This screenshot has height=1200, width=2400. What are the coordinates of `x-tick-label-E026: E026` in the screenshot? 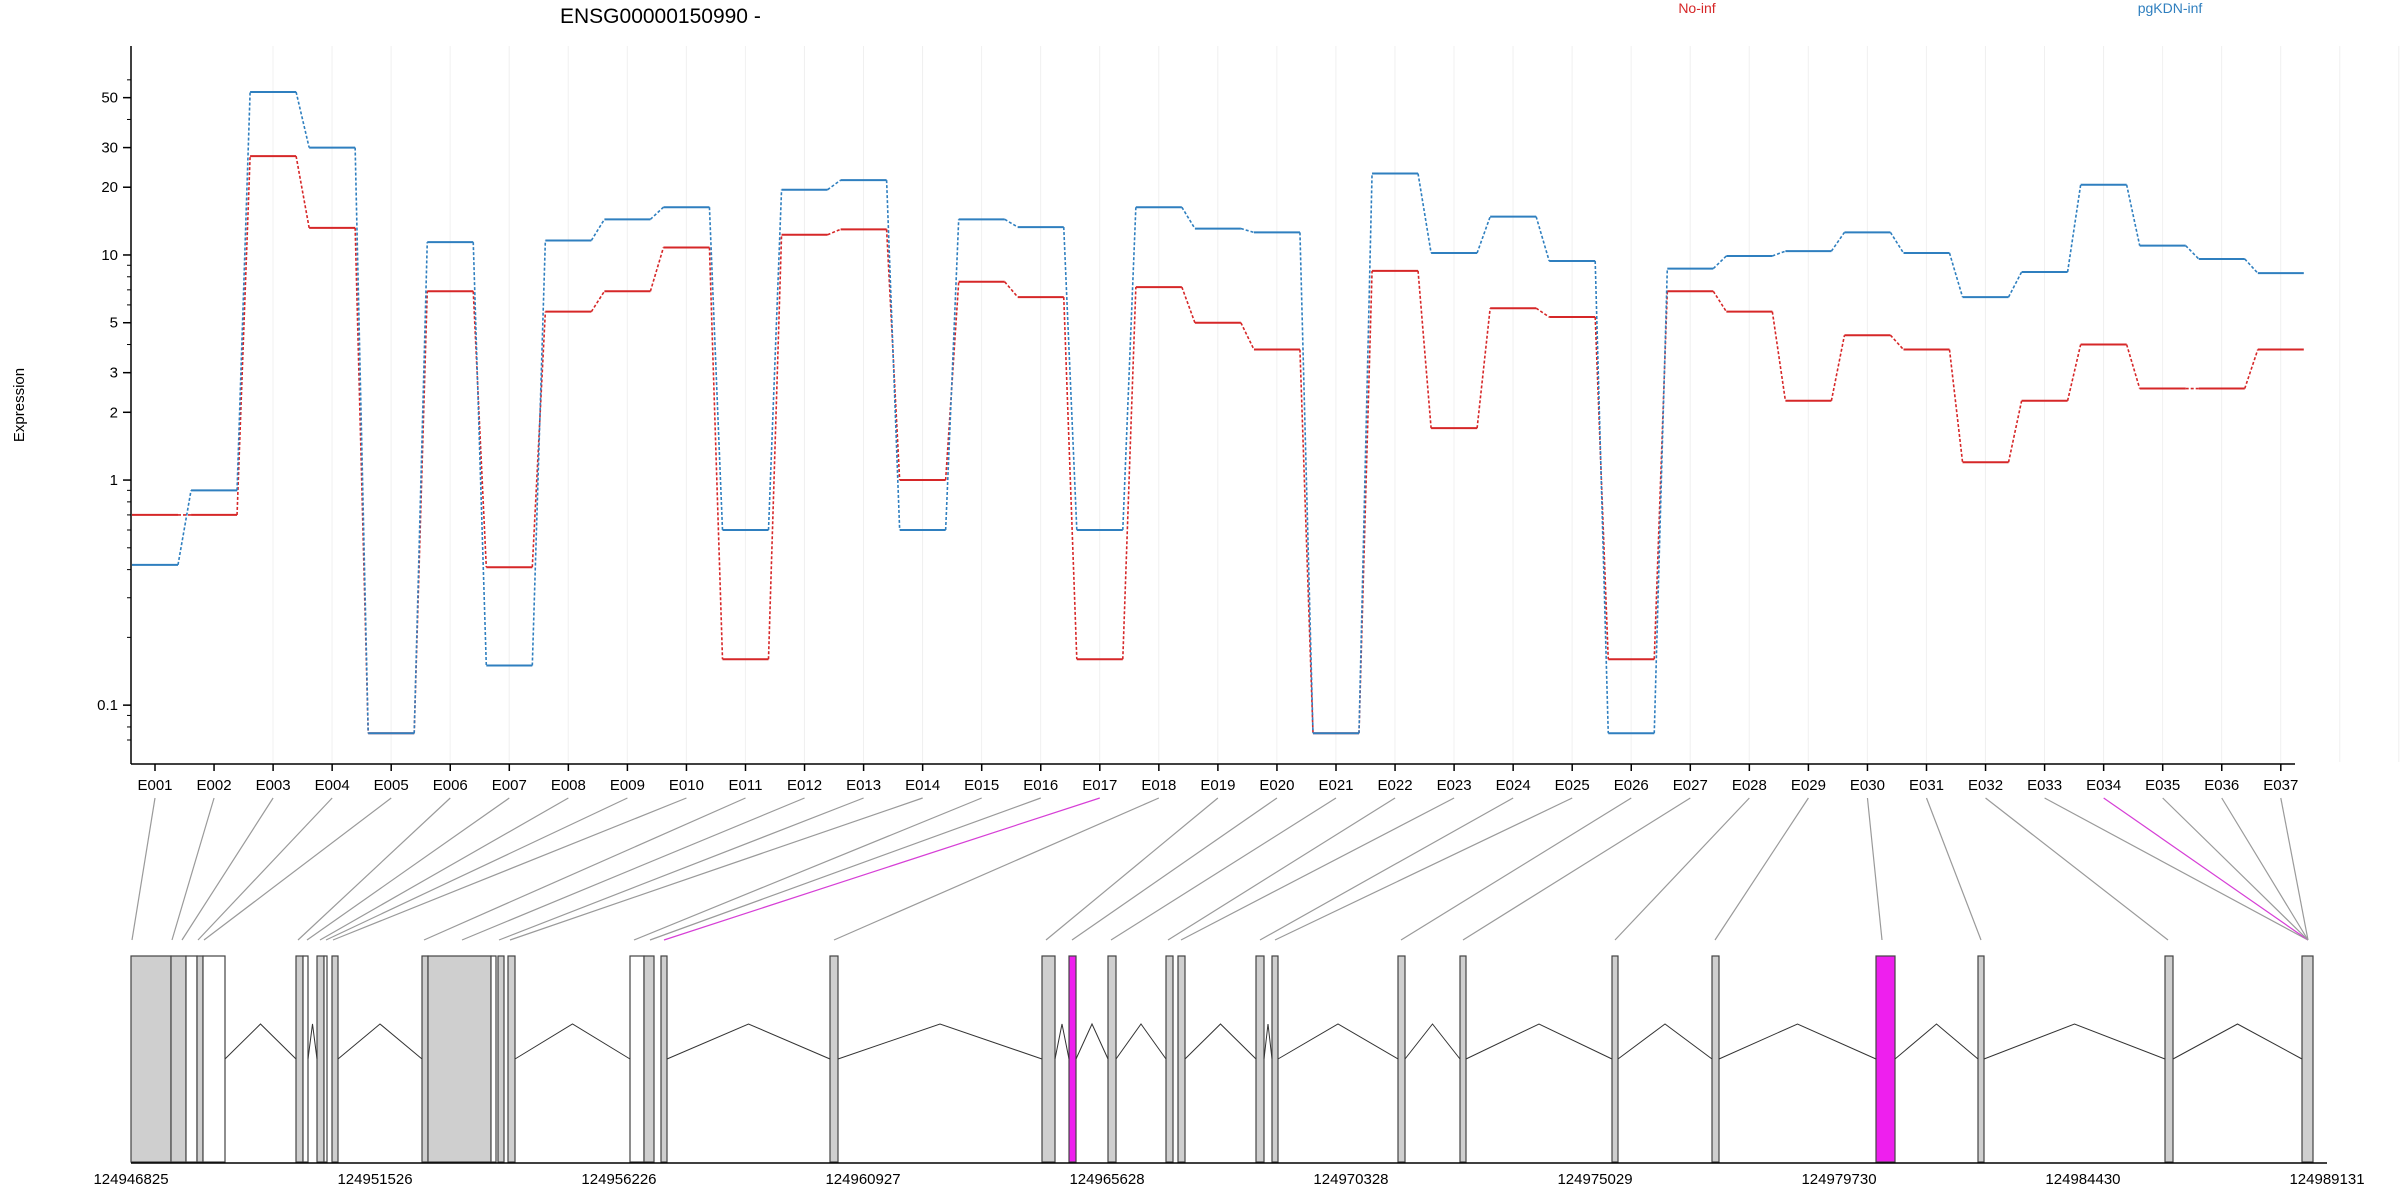 It's located at (1631, 785).